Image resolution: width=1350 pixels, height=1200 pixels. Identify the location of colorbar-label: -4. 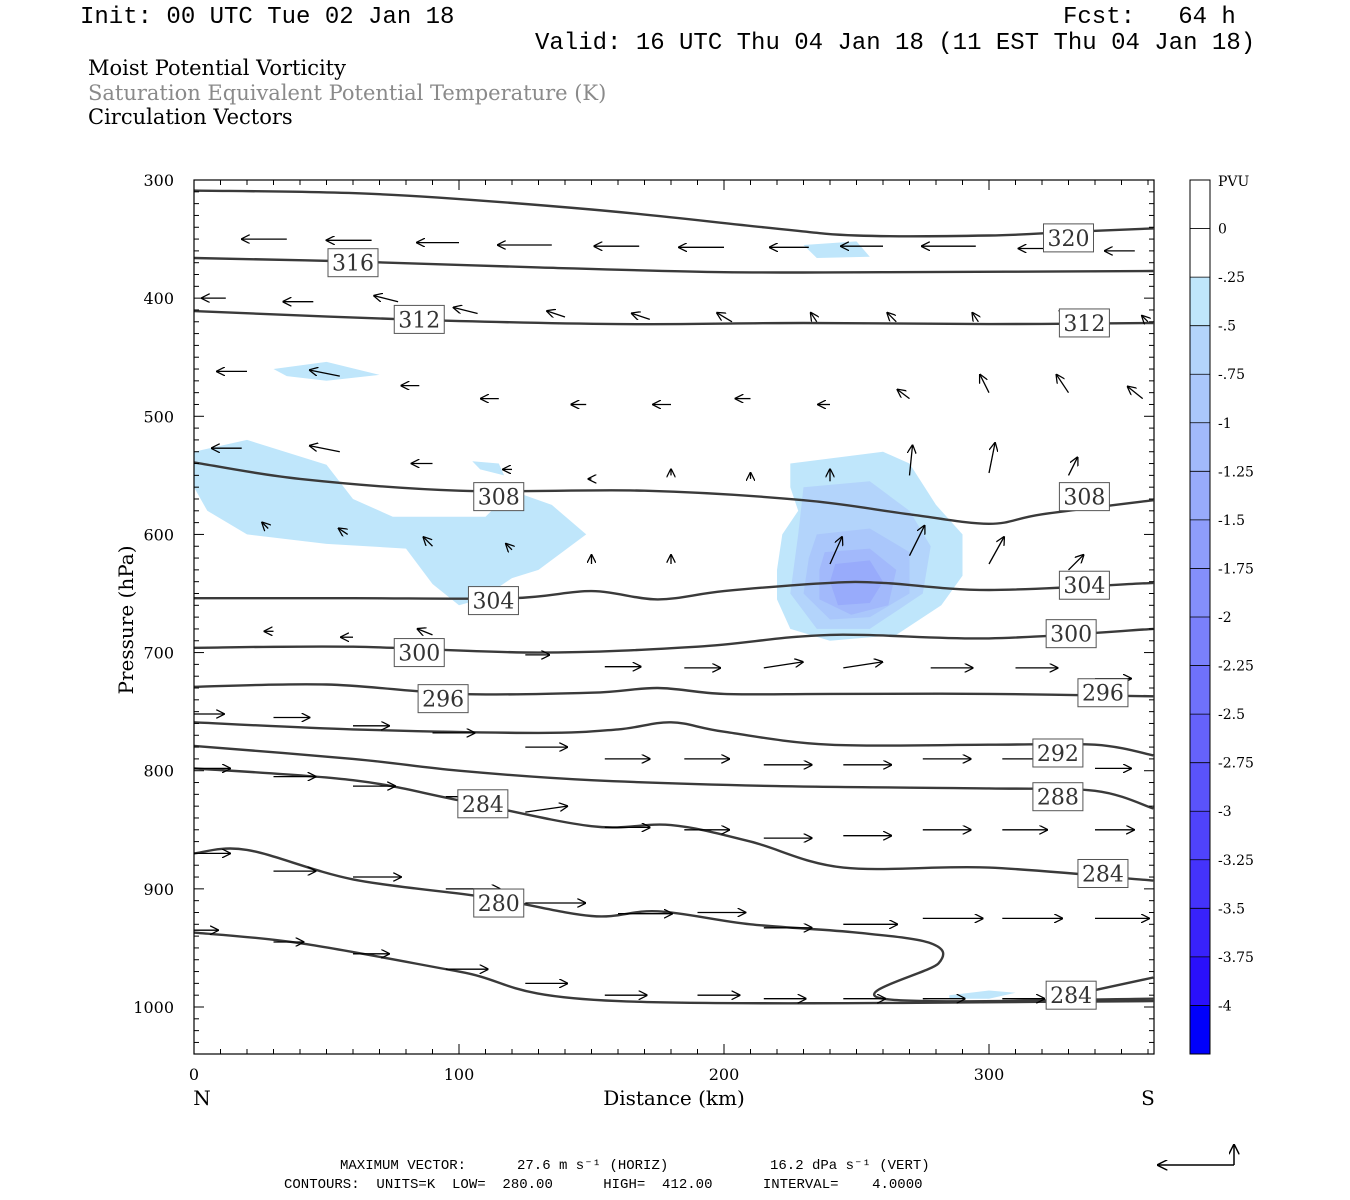
(1225, 1006).